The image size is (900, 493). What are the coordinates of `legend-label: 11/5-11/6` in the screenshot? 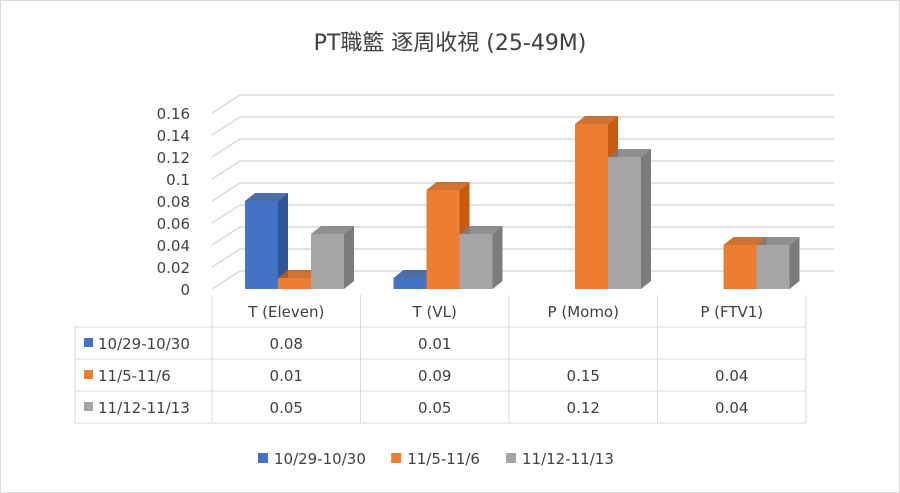 It's located at (443, 459).